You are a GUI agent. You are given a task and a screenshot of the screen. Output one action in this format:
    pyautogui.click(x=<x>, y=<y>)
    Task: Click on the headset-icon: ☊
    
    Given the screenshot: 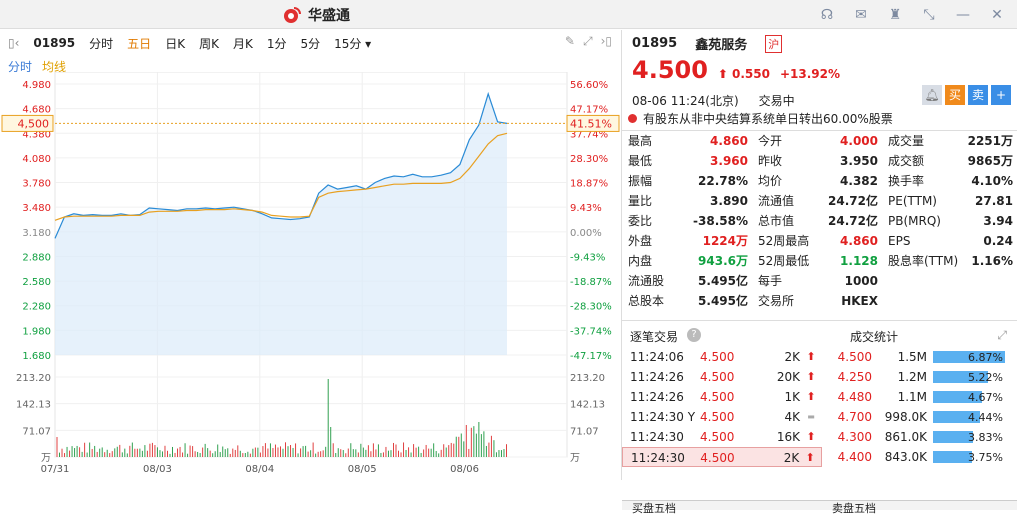 What is the action you would take?
    pyautogui.click(x=827, y=15)
    